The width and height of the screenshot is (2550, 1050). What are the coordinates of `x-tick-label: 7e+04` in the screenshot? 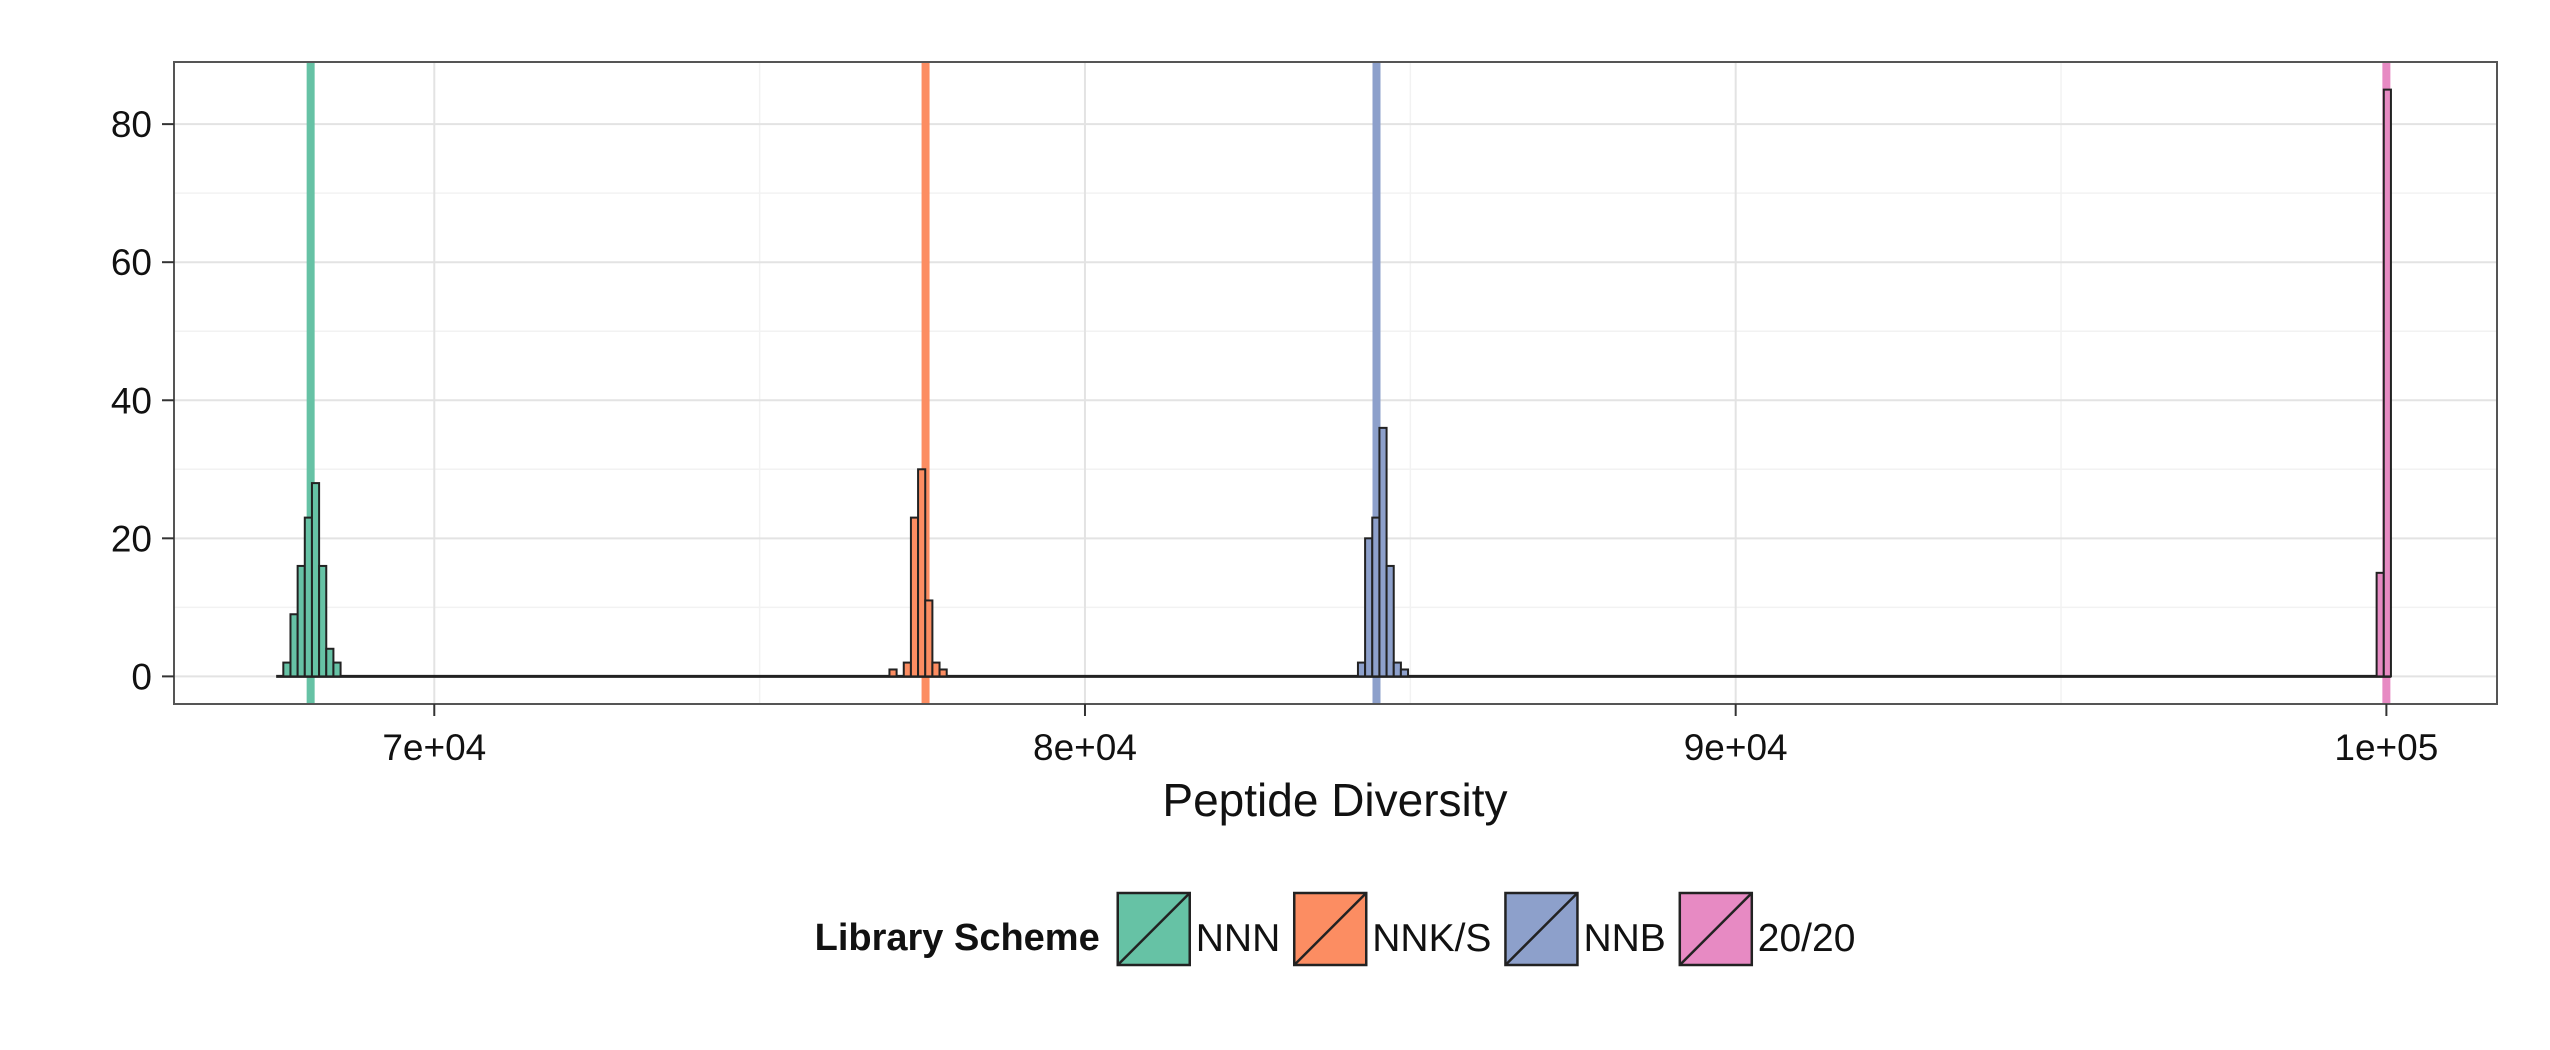 It's located at (434, 747).